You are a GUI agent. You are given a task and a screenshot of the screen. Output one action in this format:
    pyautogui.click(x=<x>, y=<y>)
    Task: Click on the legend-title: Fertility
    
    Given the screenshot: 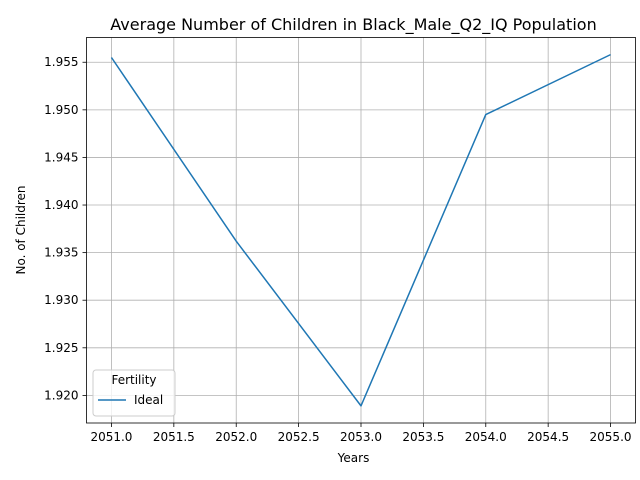 What is the action you would take?
    pyautogui.click(x=133, y=380)
    